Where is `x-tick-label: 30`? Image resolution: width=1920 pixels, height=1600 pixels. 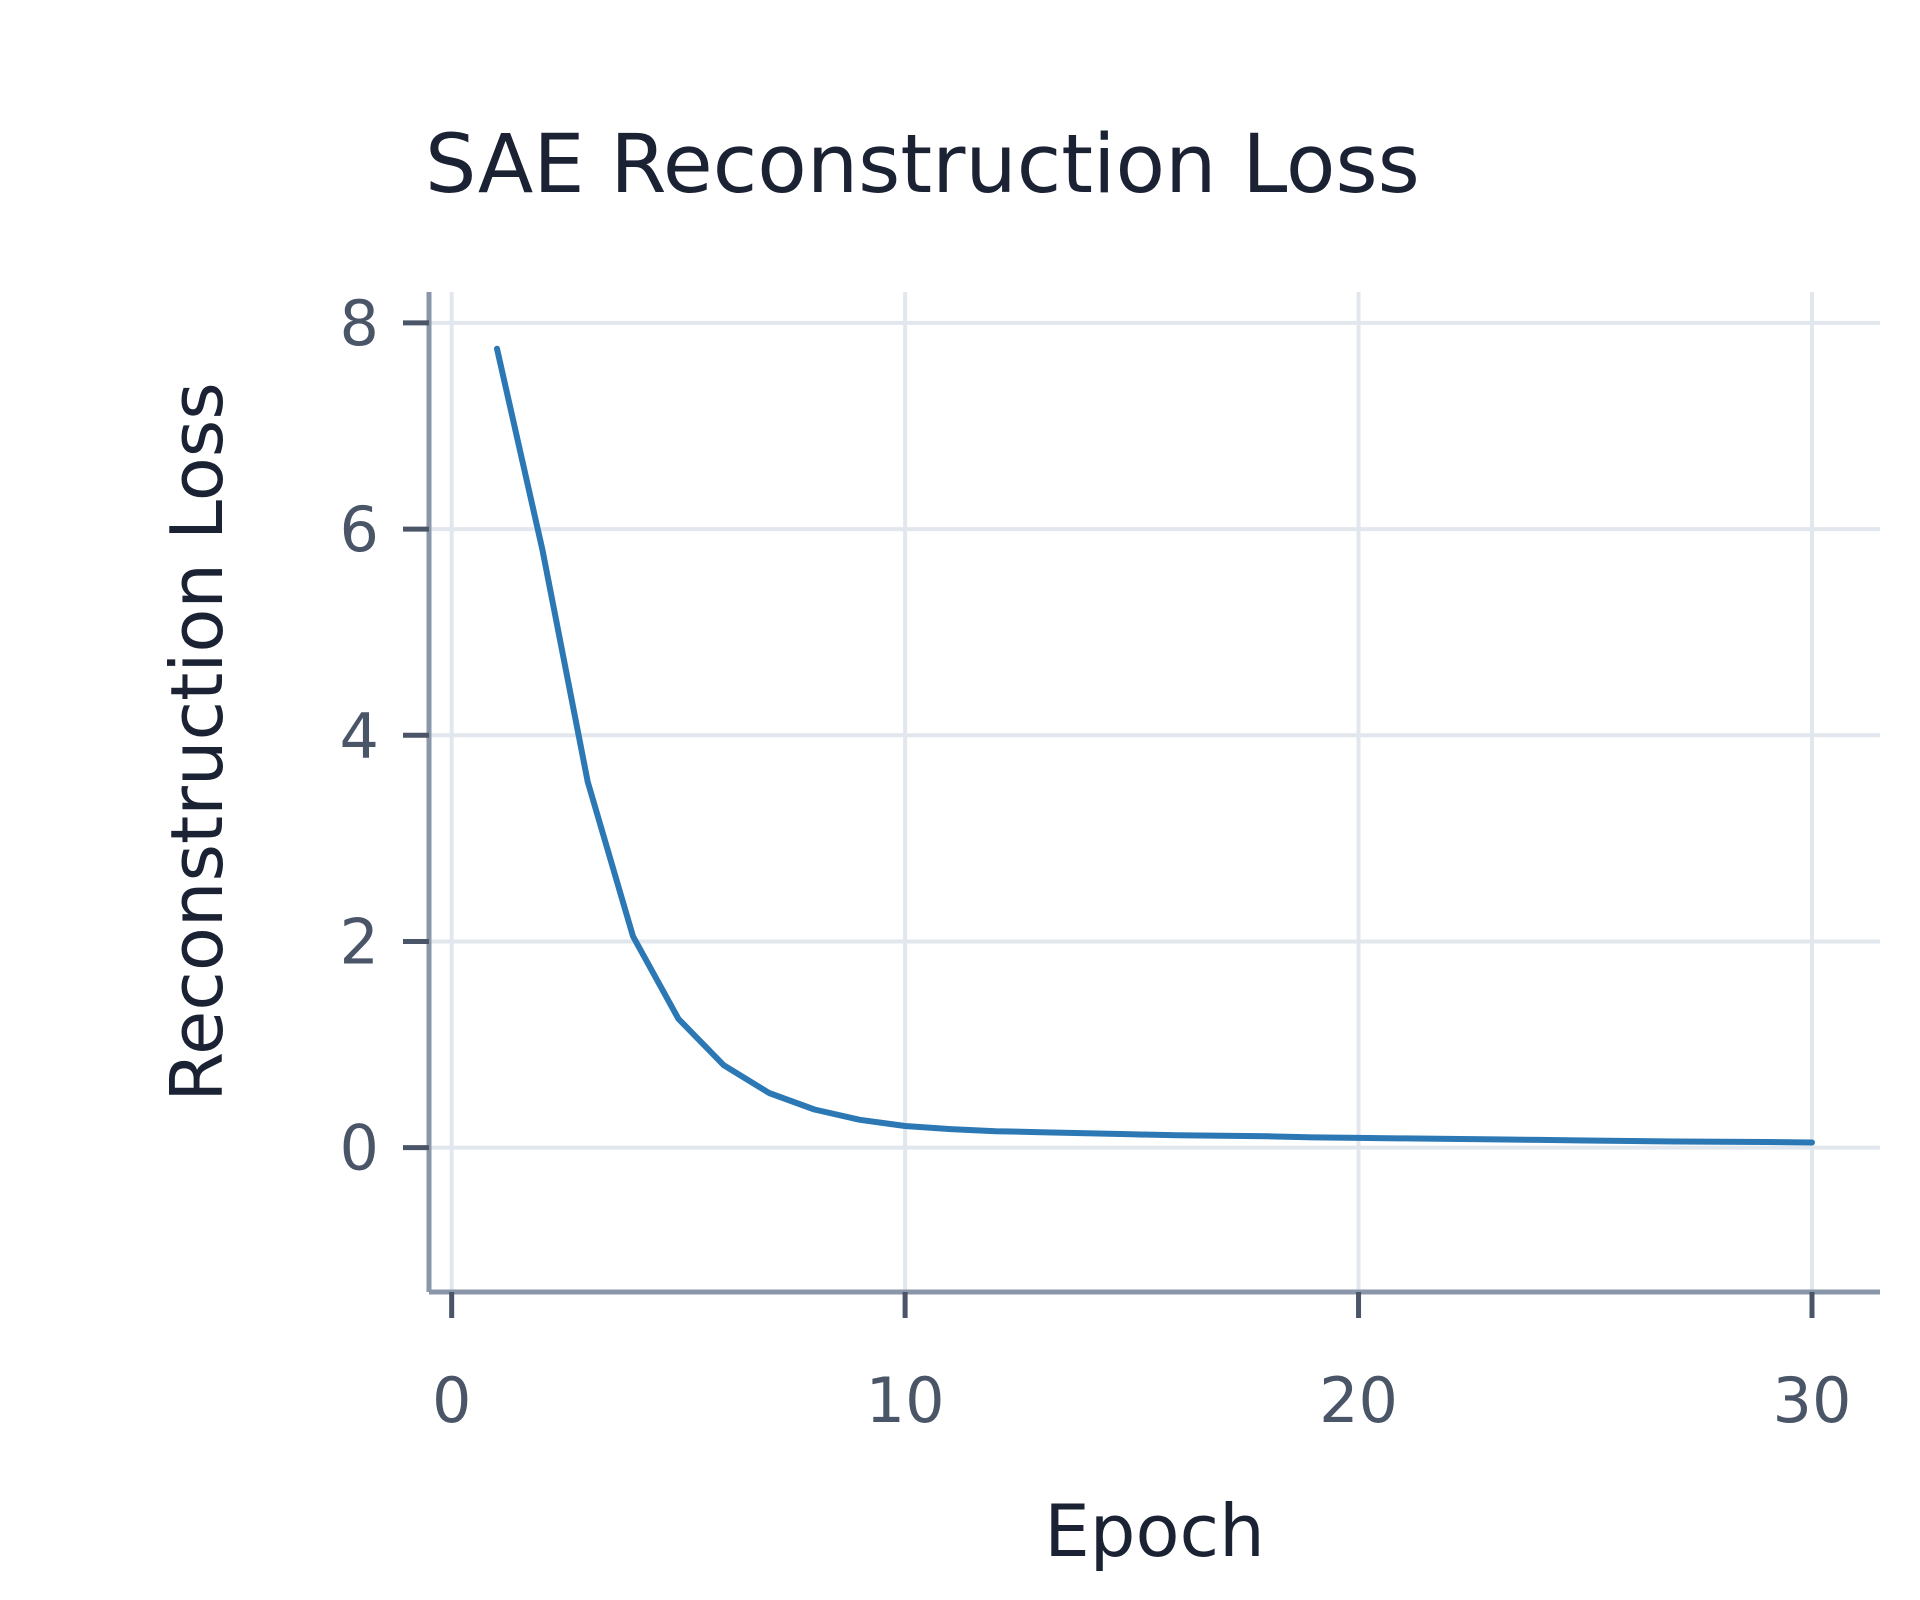 x-tick-label: 30 is located at coordinates (1812, 1400).